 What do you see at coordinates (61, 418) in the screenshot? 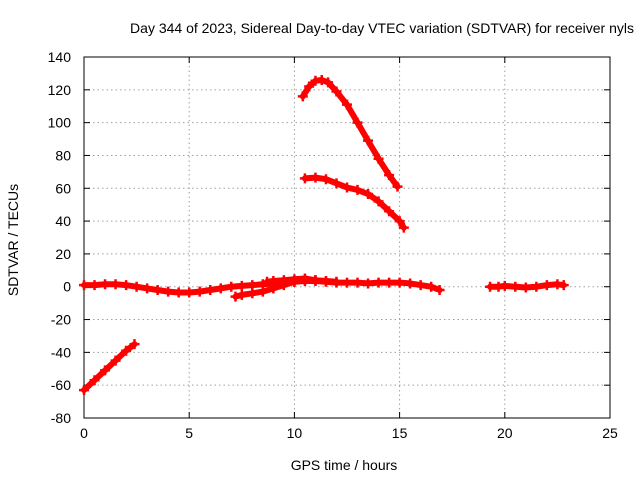
I see `y-tick-label: -80` at bounding box center [61, 418].